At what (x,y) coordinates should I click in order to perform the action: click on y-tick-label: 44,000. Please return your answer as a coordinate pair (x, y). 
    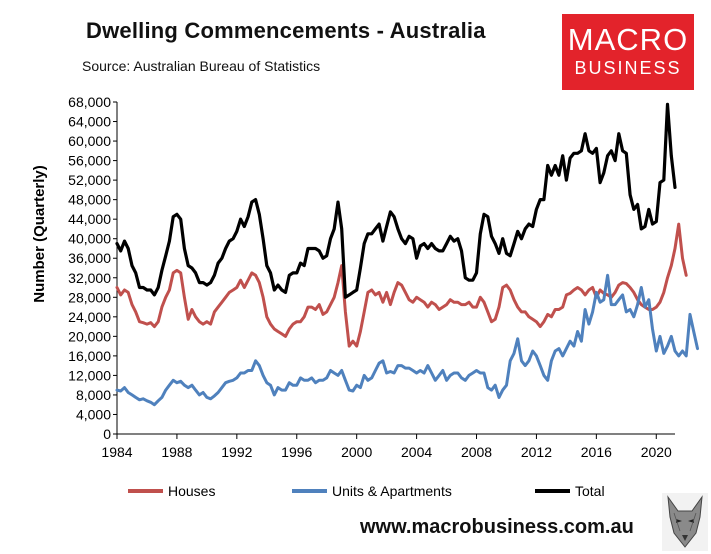
    Looking at the image, I should click on (89, 219).